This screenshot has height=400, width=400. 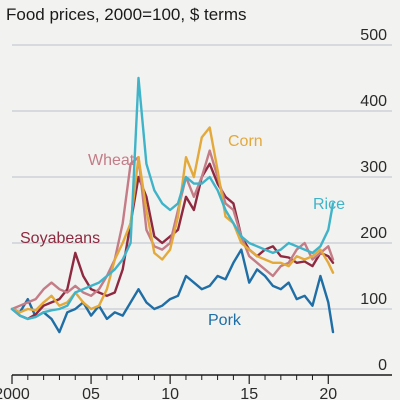 I want to click on series-label-soyabeans: Soyabeans, so click(x=60, y=238).